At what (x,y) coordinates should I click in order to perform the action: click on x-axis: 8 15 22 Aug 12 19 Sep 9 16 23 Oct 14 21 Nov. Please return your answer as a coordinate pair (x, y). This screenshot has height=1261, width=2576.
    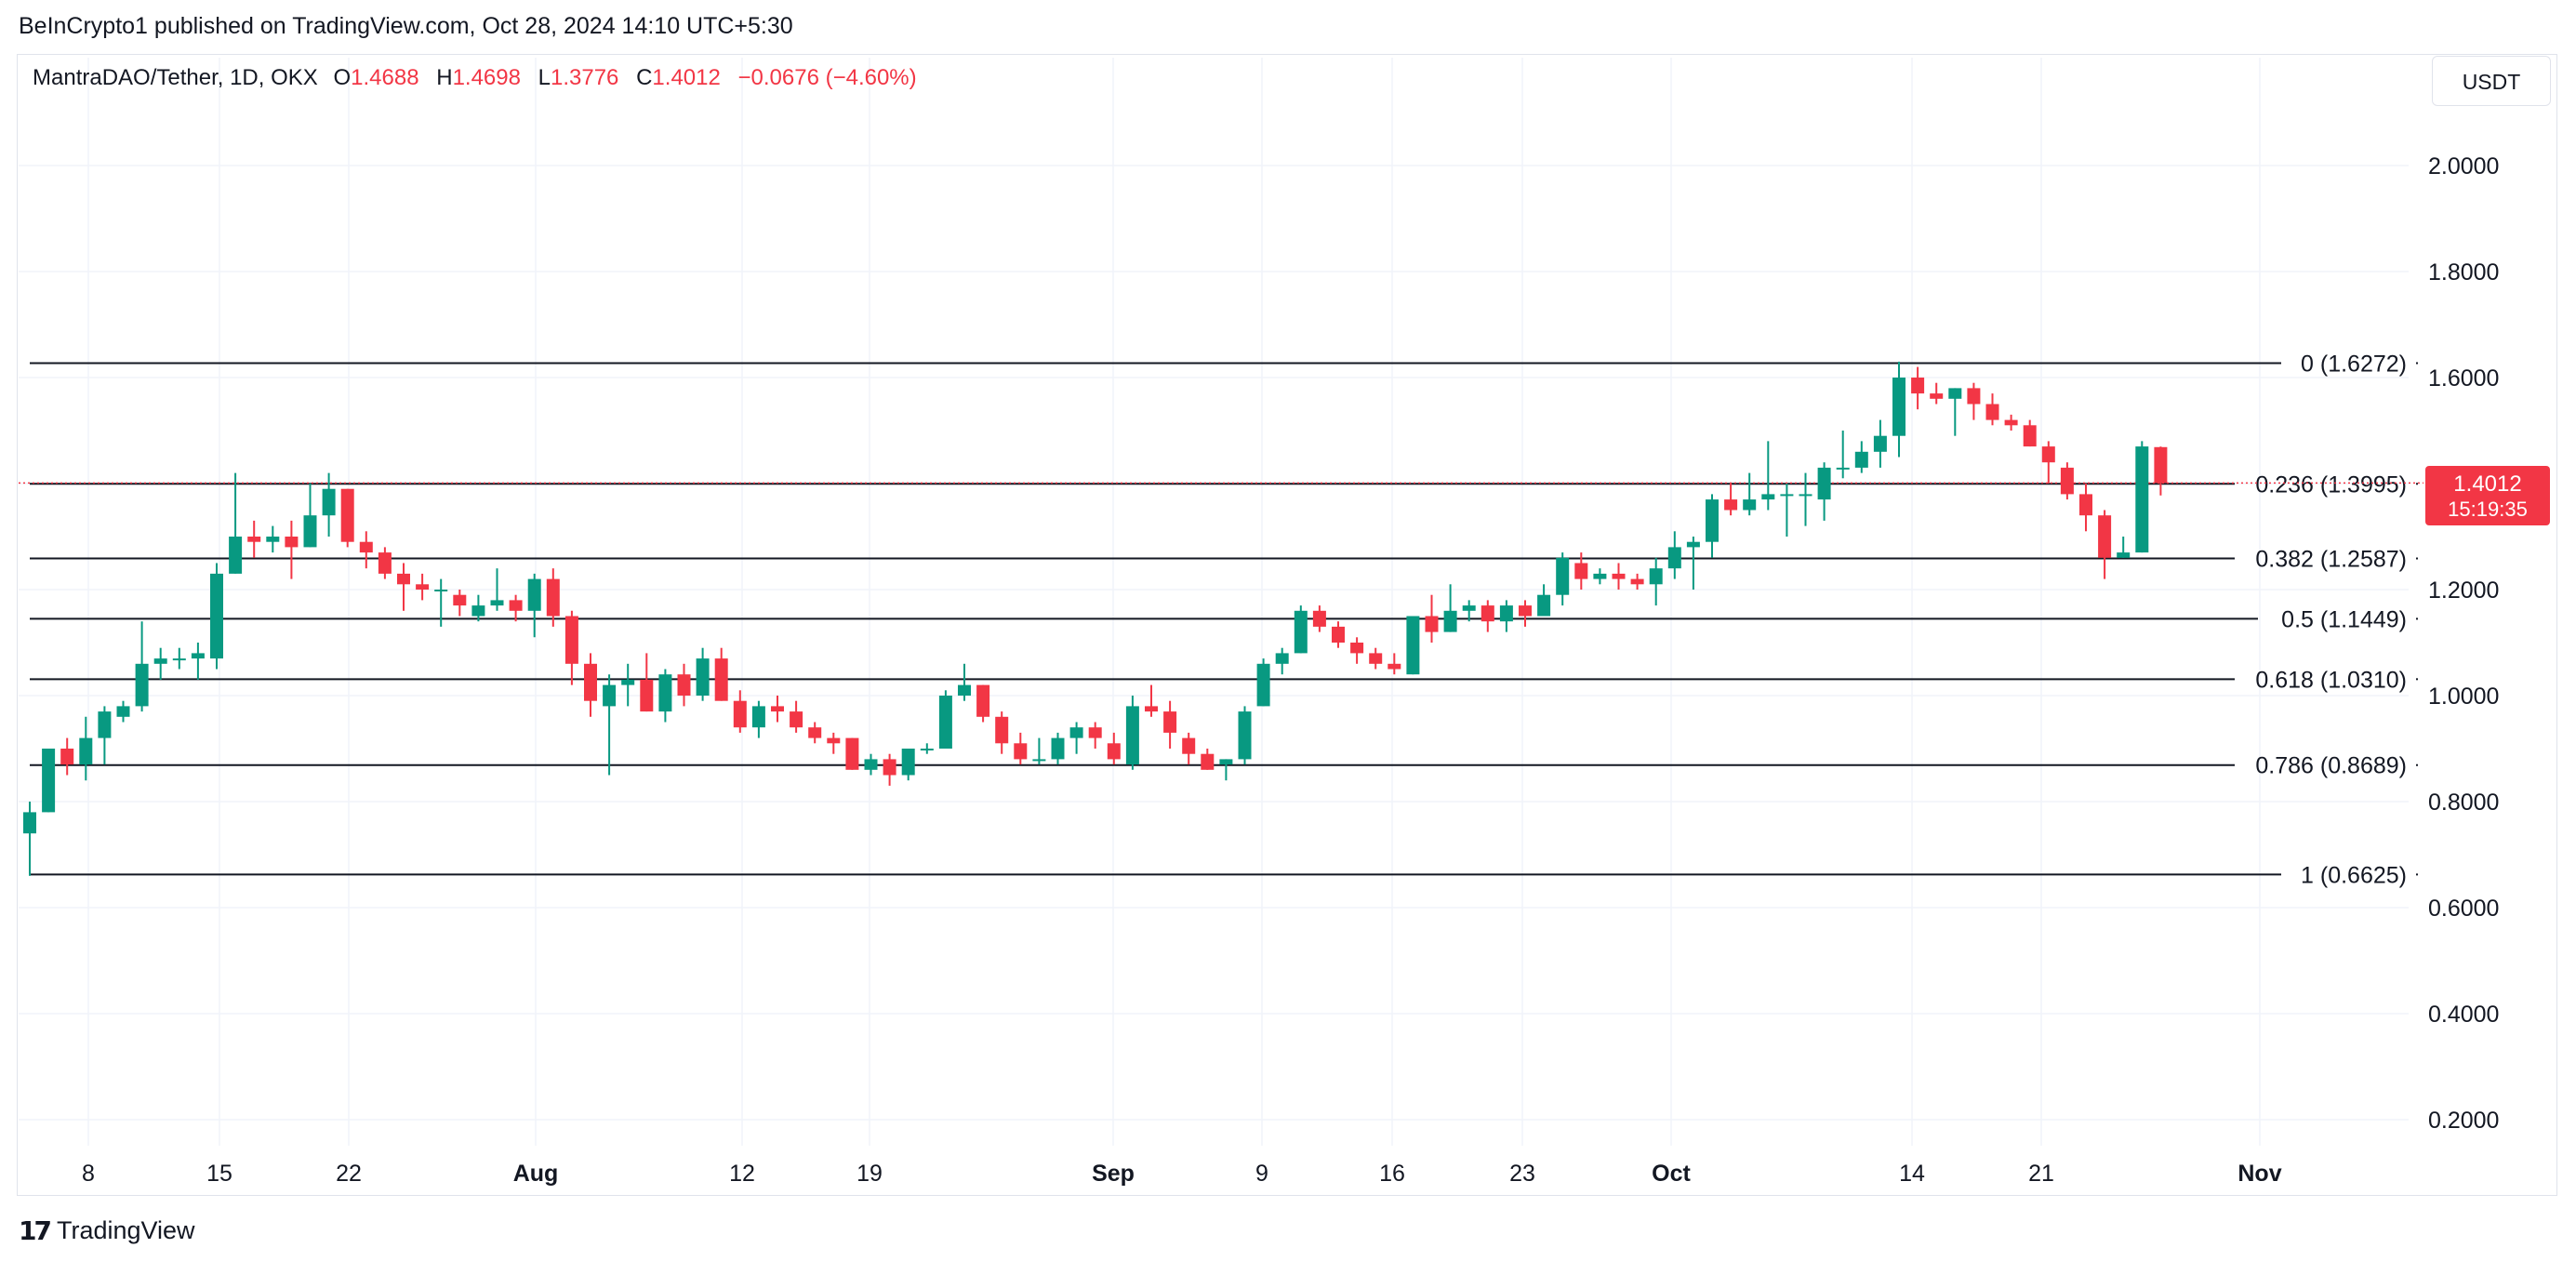
    Looking at the image, I should click on (1182, 1174).